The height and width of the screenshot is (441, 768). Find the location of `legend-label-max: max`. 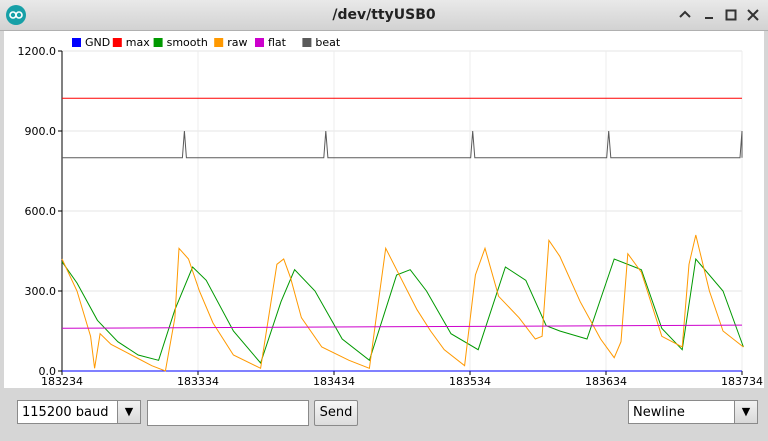

legend-label-max: max is located at coordinates (138, 42).